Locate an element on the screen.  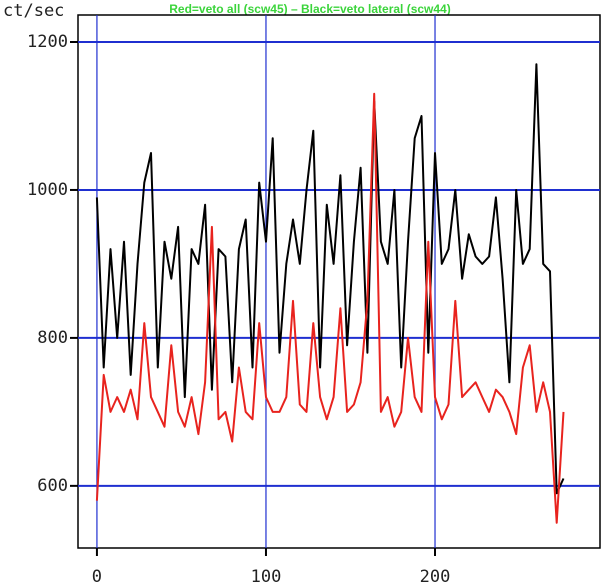
y-tick-label: 1200 is located at coordinates (47, 42).